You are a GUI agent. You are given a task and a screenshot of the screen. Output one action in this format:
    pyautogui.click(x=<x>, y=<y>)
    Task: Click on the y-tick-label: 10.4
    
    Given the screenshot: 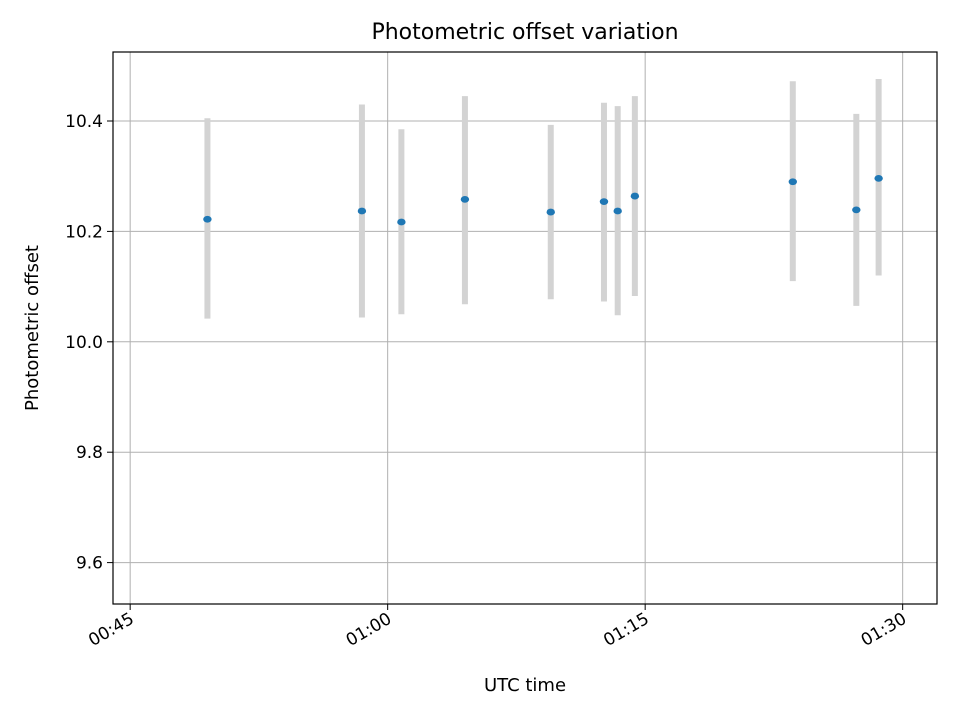 What is the action you would take?
    pyautogui.click(x=84, y=122)
    